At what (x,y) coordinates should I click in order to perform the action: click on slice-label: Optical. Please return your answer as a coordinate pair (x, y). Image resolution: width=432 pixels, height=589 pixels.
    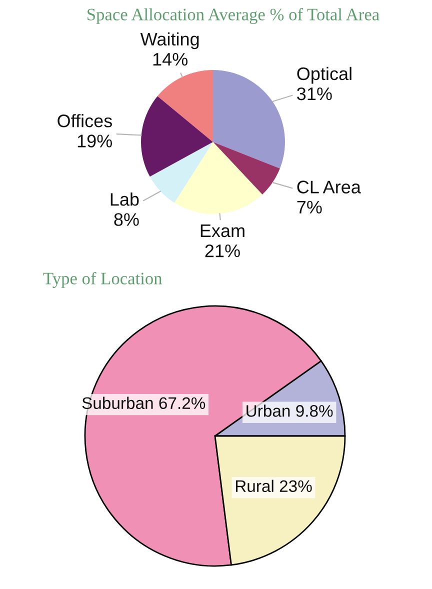
    Looking at the image, I should click on (324, 75).